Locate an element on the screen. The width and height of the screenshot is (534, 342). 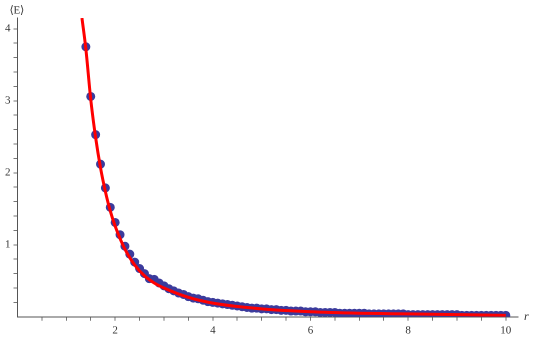
x-tick-label: 4 is located at coordinates (213, 330).